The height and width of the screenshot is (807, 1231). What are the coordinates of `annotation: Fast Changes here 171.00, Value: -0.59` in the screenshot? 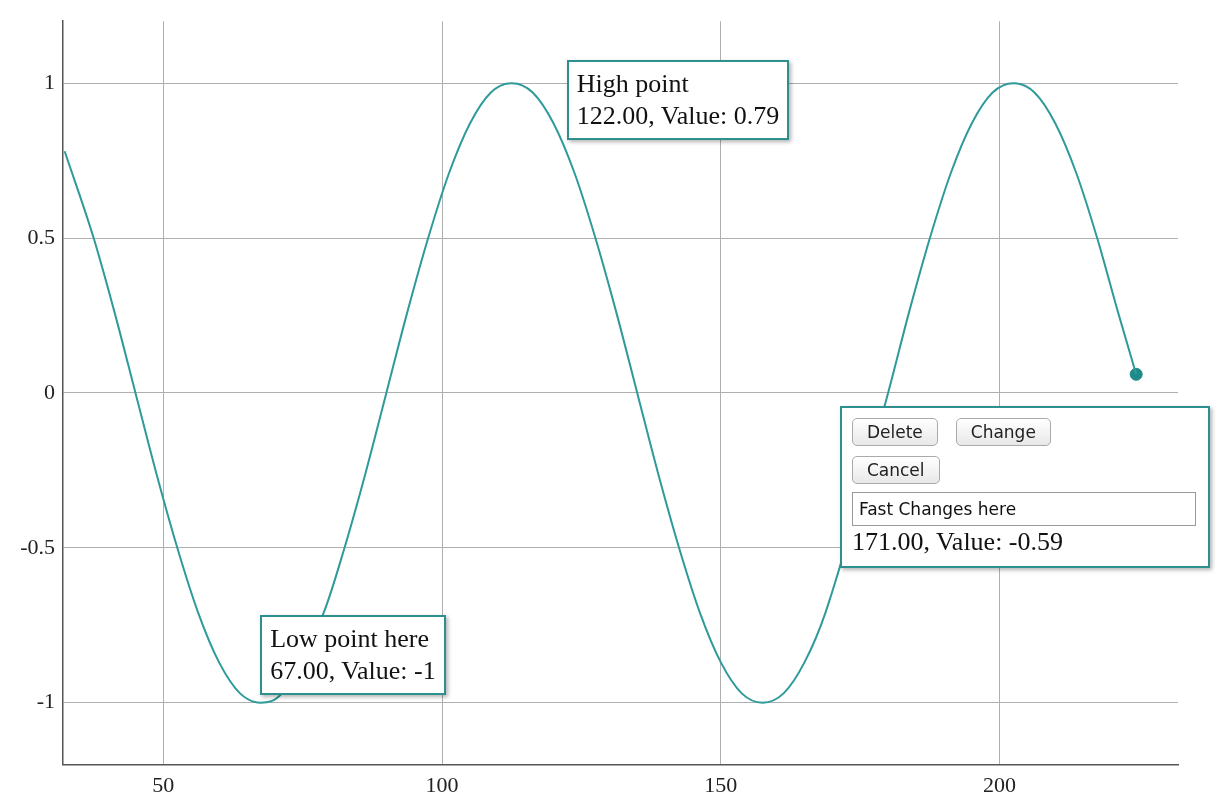 It's located at (958, 527).